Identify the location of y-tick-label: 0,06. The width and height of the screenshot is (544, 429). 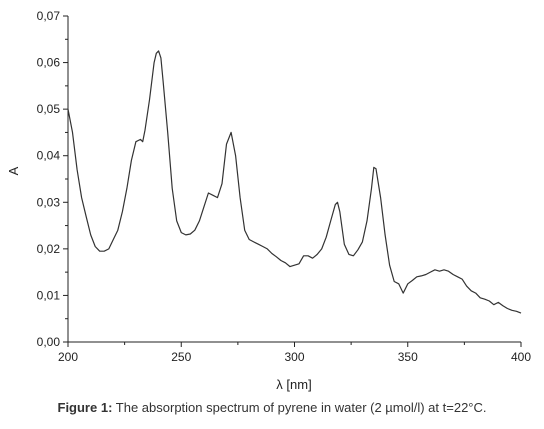
(49, 63).